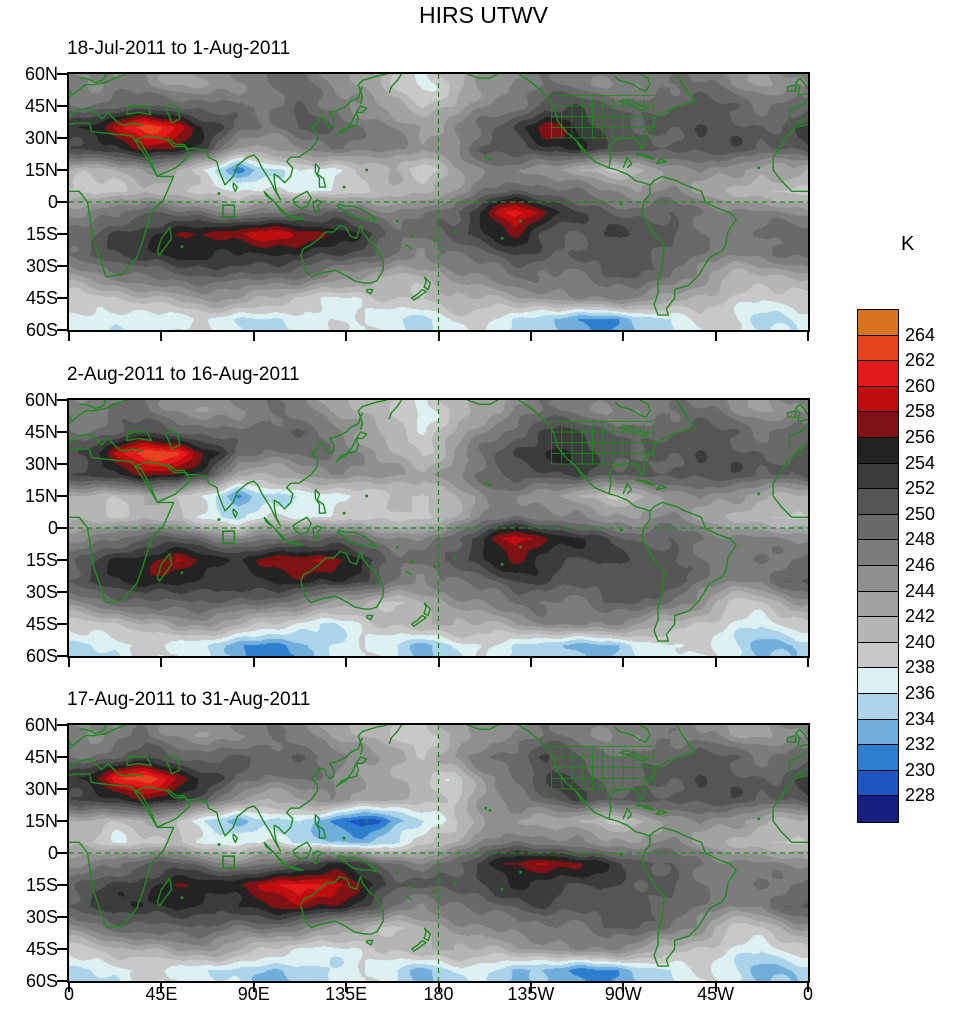  Describe the element at coordinates (920, 334) in the screenshot. I see `colorbar-tick-label: 264` at that location.